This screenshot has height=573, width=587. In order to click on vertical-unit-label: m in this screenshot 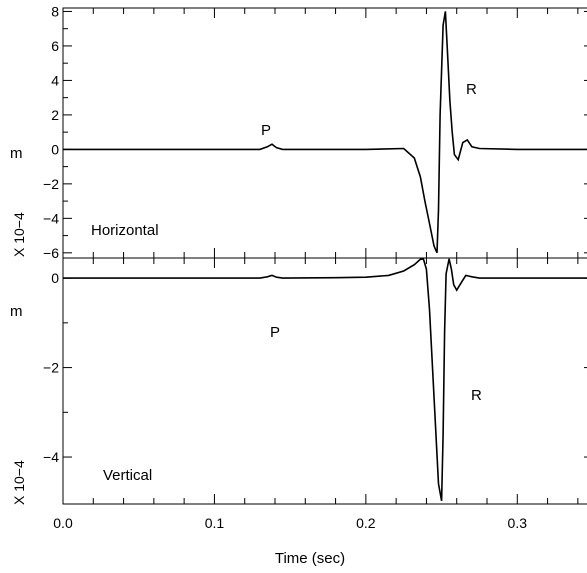, I will do `click(16, 311)`.